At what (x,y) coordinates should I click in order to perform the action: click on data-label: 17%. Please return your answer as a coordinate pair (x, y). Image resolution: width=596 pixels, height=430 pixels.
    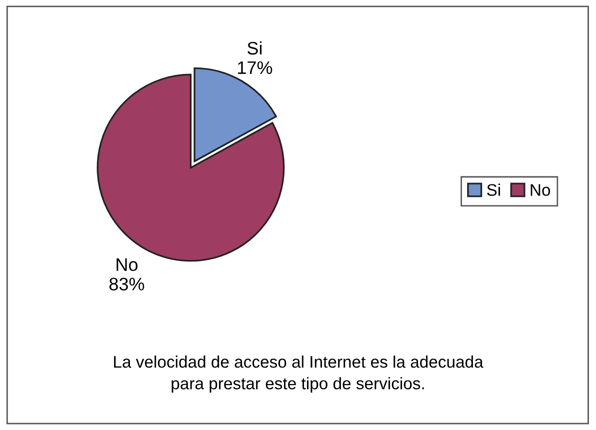
    Looking at the image, I should click on (255, 67).